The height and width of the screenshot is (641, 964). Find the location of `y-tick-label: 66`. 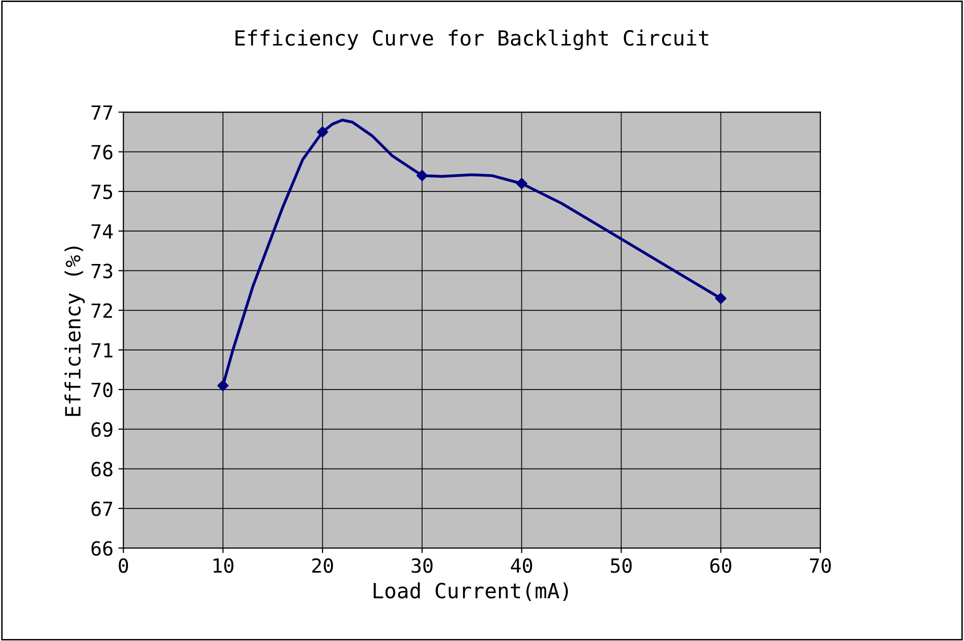

y-tick-label: 66 is located at coordinates (102, 548).